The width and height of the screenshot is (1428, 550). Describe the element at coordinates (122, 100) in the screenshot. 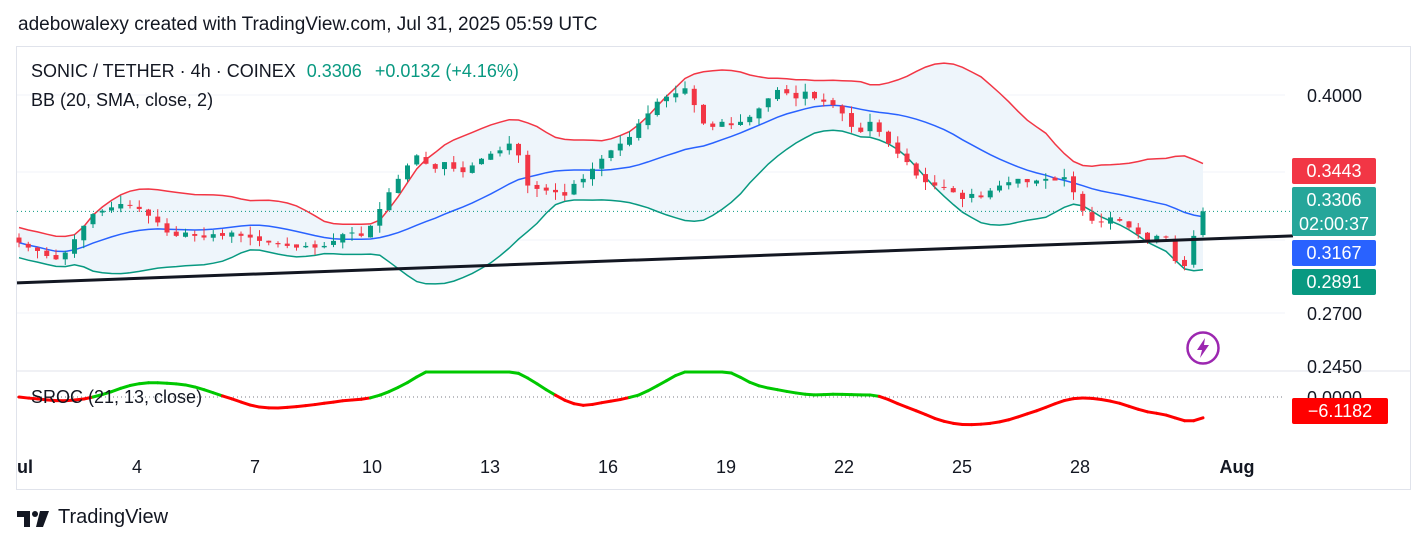

I see `bb-legend: BB (20, SMA, close, 2)` at that location.